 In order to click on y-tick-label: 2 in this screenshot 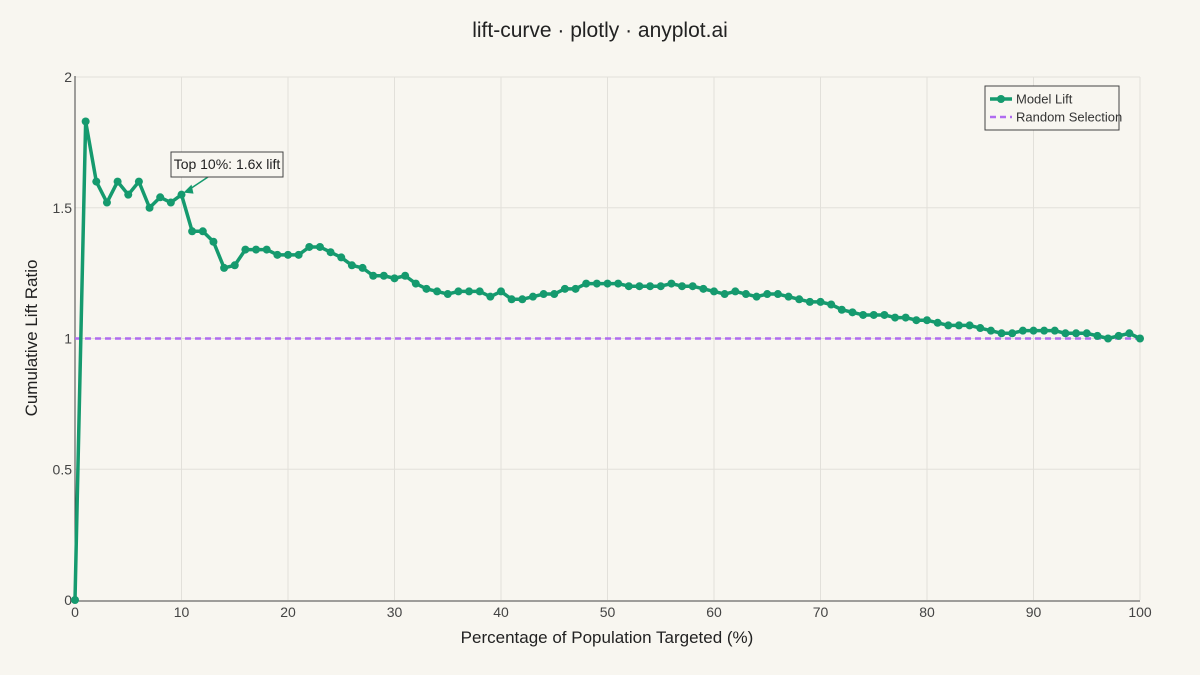, I will do `click(68, 77)`.